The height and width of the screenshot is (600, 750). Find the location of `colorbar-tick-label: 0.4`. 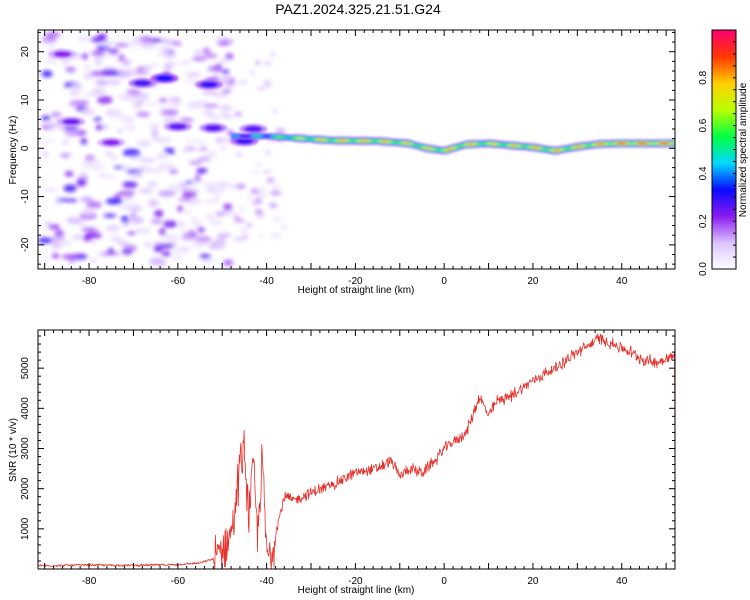

colorbar-tick-label: 0.4 is located at coordinates (703, 173).